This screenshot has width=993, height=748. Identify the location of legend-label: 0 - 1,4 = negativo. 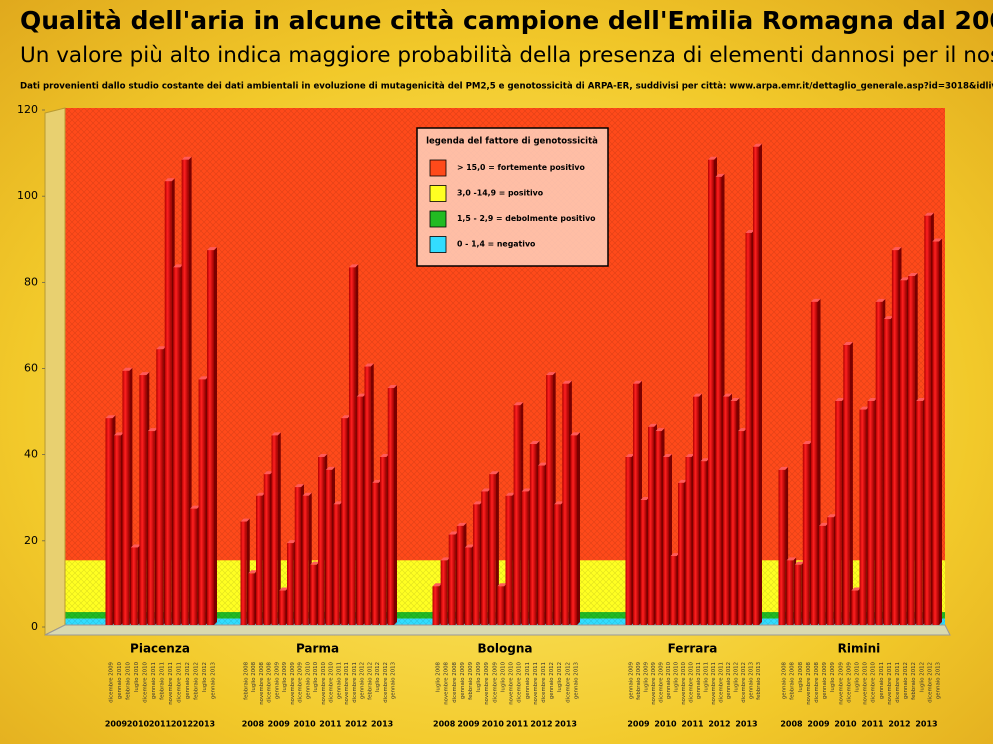
(496, 244).